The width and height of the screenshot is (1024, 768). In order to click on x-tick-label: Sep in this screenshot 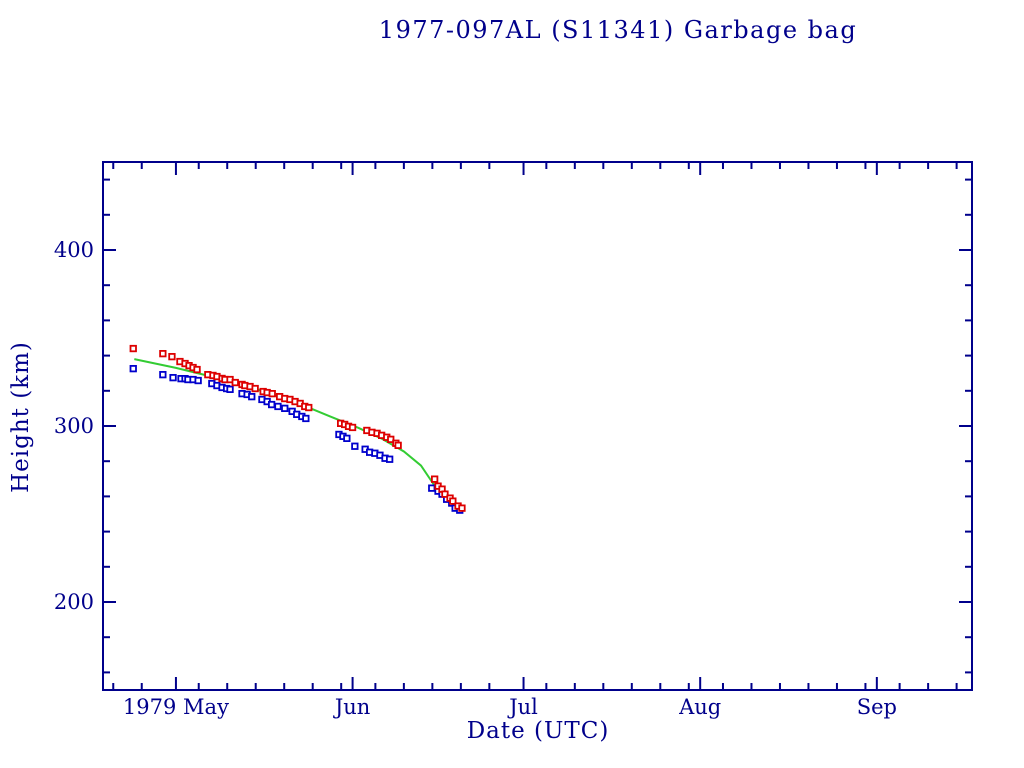, I will do `click(877, 707)`.